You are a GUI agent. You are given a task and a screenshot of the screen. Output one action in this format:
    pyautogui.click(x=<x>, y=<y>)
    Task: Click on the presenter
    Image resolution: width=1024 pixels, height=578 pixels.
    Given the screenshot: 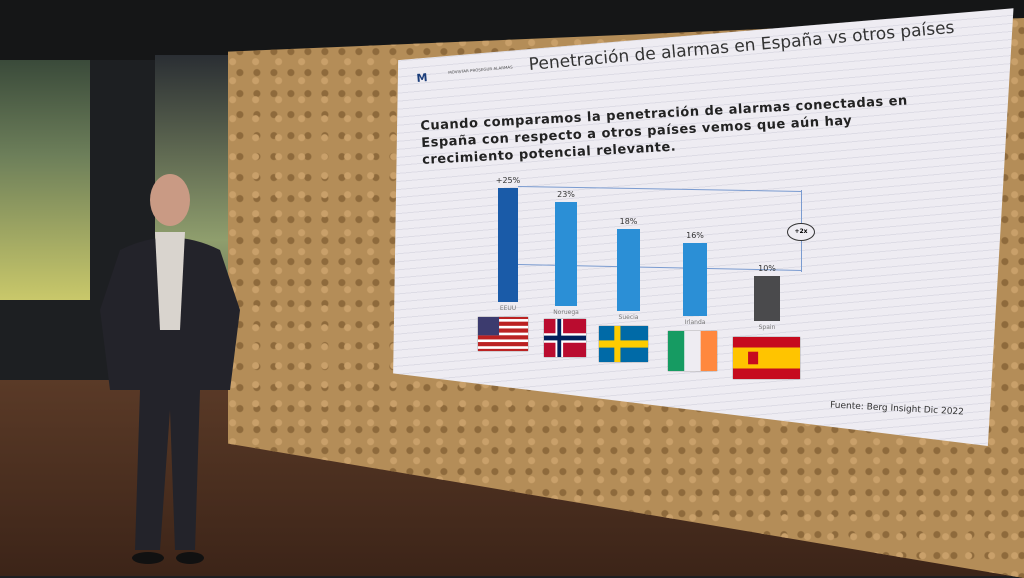 What is the action you would take?
    pyautogui.click(x=170, y=369)
    